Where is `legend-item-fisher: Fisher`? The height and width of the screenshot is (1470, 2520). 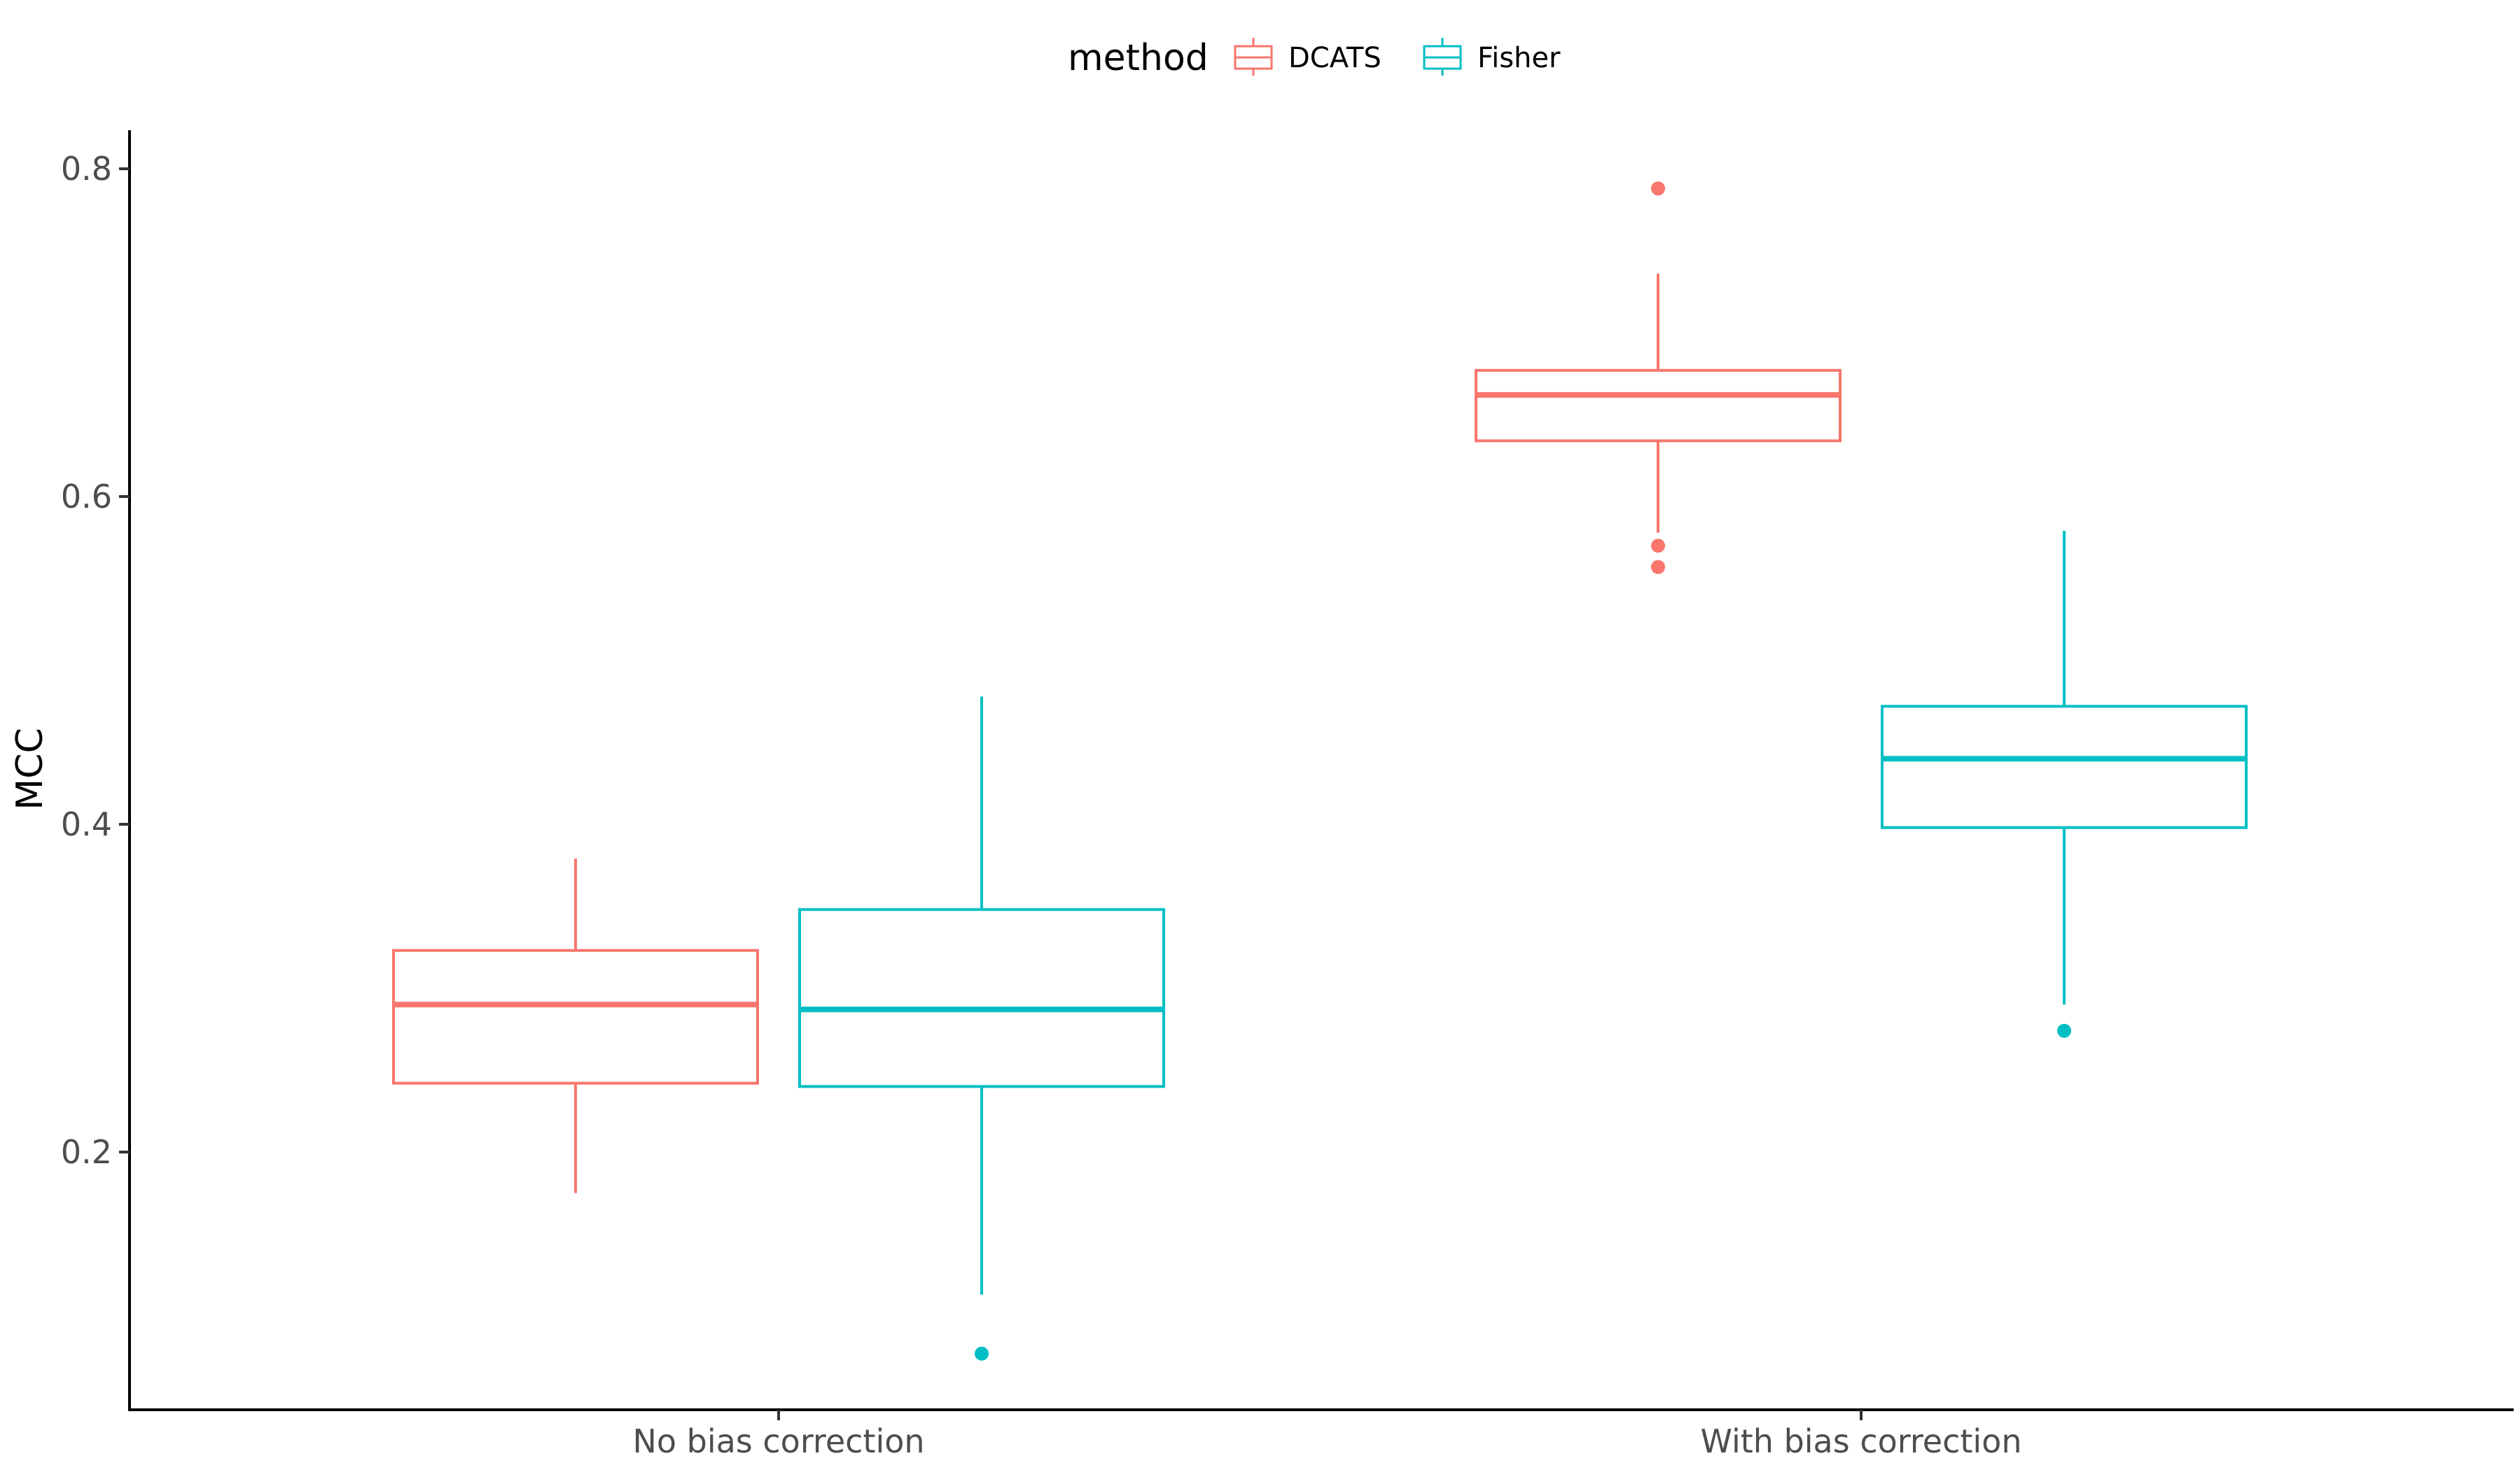
legend-item-fisher: Fisher is located at coordinates (1492, 57).